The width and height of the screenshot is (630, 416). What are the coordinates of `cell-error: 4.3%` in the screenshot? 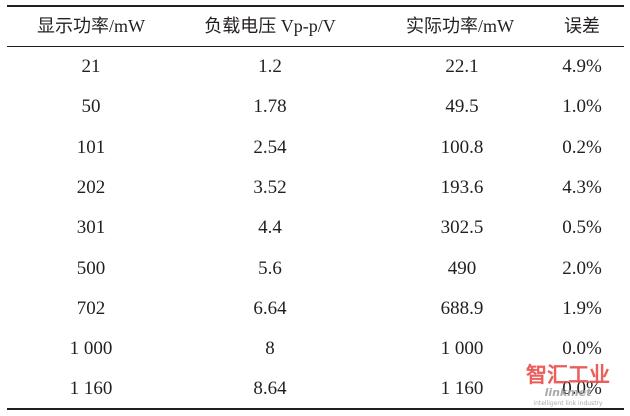 It's located at (582, 187).